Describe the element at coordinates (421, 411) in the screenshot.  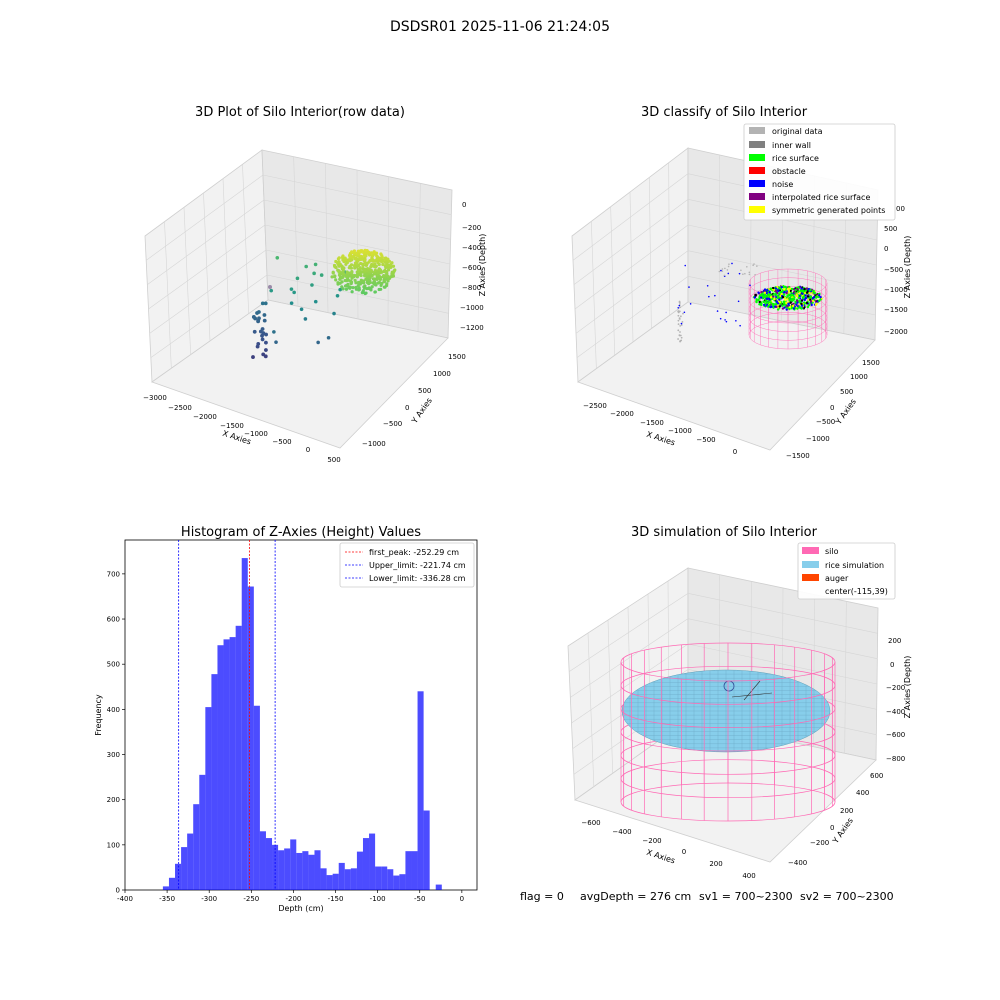
I see `raw-y-label: Y Axies` at that location.